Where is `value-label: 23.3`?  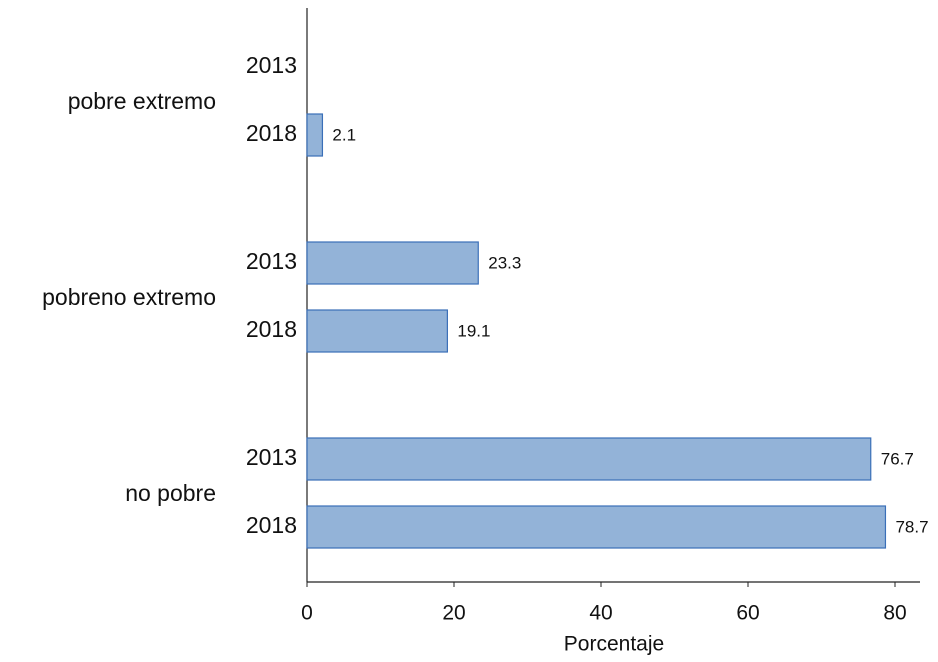
value-label: 23.3 is located at coordinates (504, 262).